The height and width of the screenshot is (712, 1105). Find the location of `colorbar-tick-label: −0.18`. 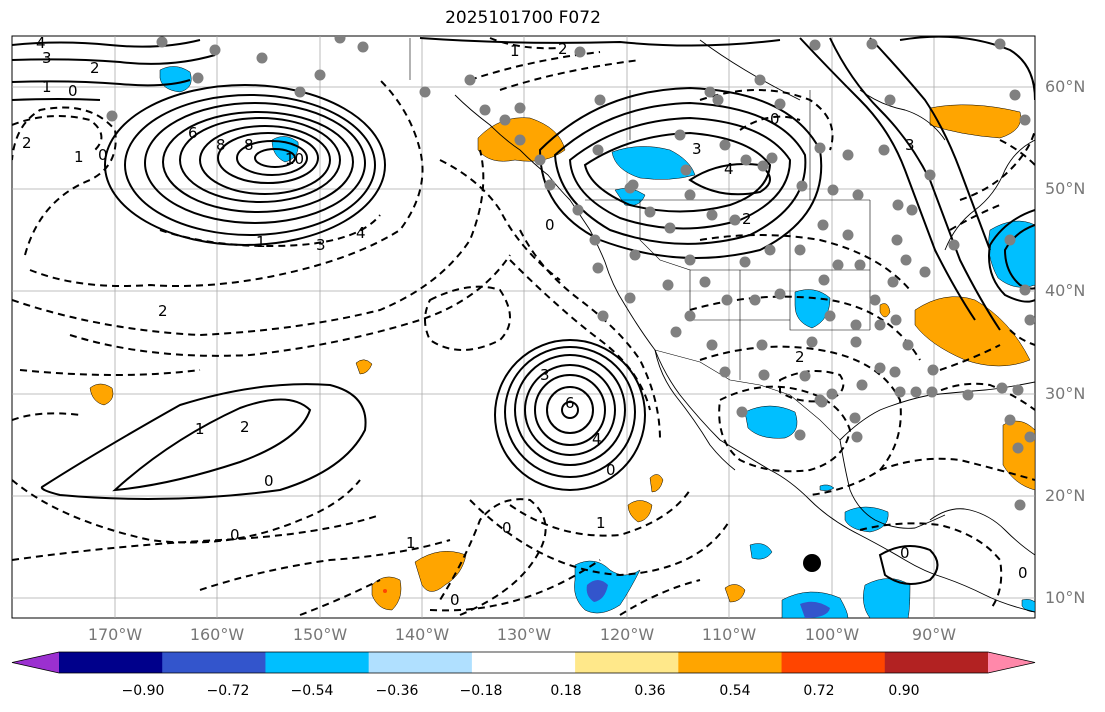

colorbar-tick-label: −0.18 is located at coordinates (481, 691).